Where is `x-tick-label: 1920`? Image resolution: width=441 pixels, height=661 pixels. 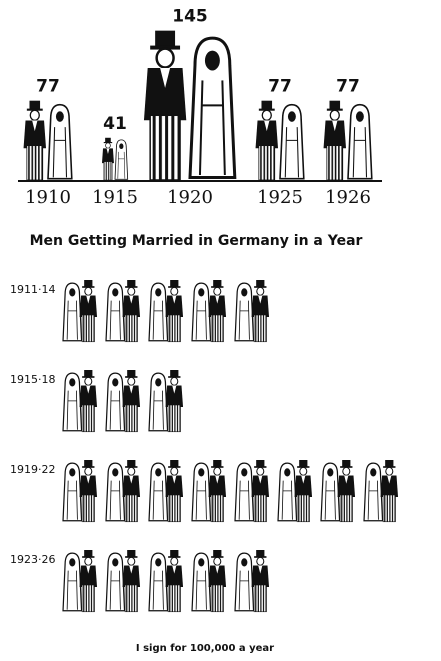
x-tick-label: 1920 is located at coordinates (190, 197).